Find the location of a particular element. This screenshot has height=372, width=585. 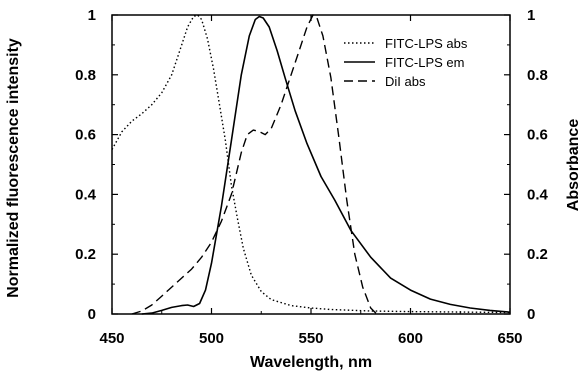

y-tick-label-right: 1 is located at coordinates (531, 15).